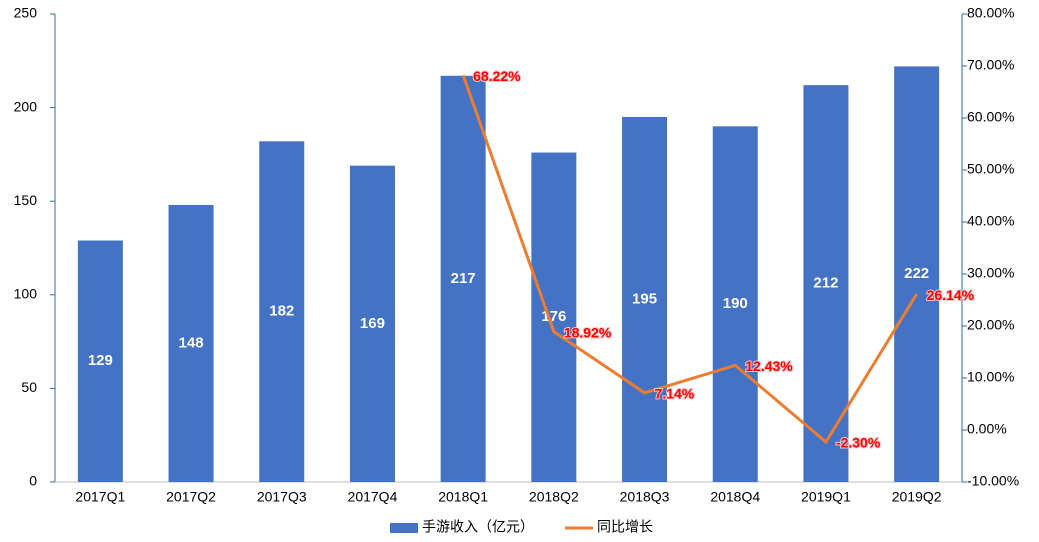 Image resolution: width=1039 pixels, height=542 pixels. What do you see at coordinates (826, 497) in the screenshot?
I see `x-tick-label: 2019Q1` at bounding box center [826, 497].